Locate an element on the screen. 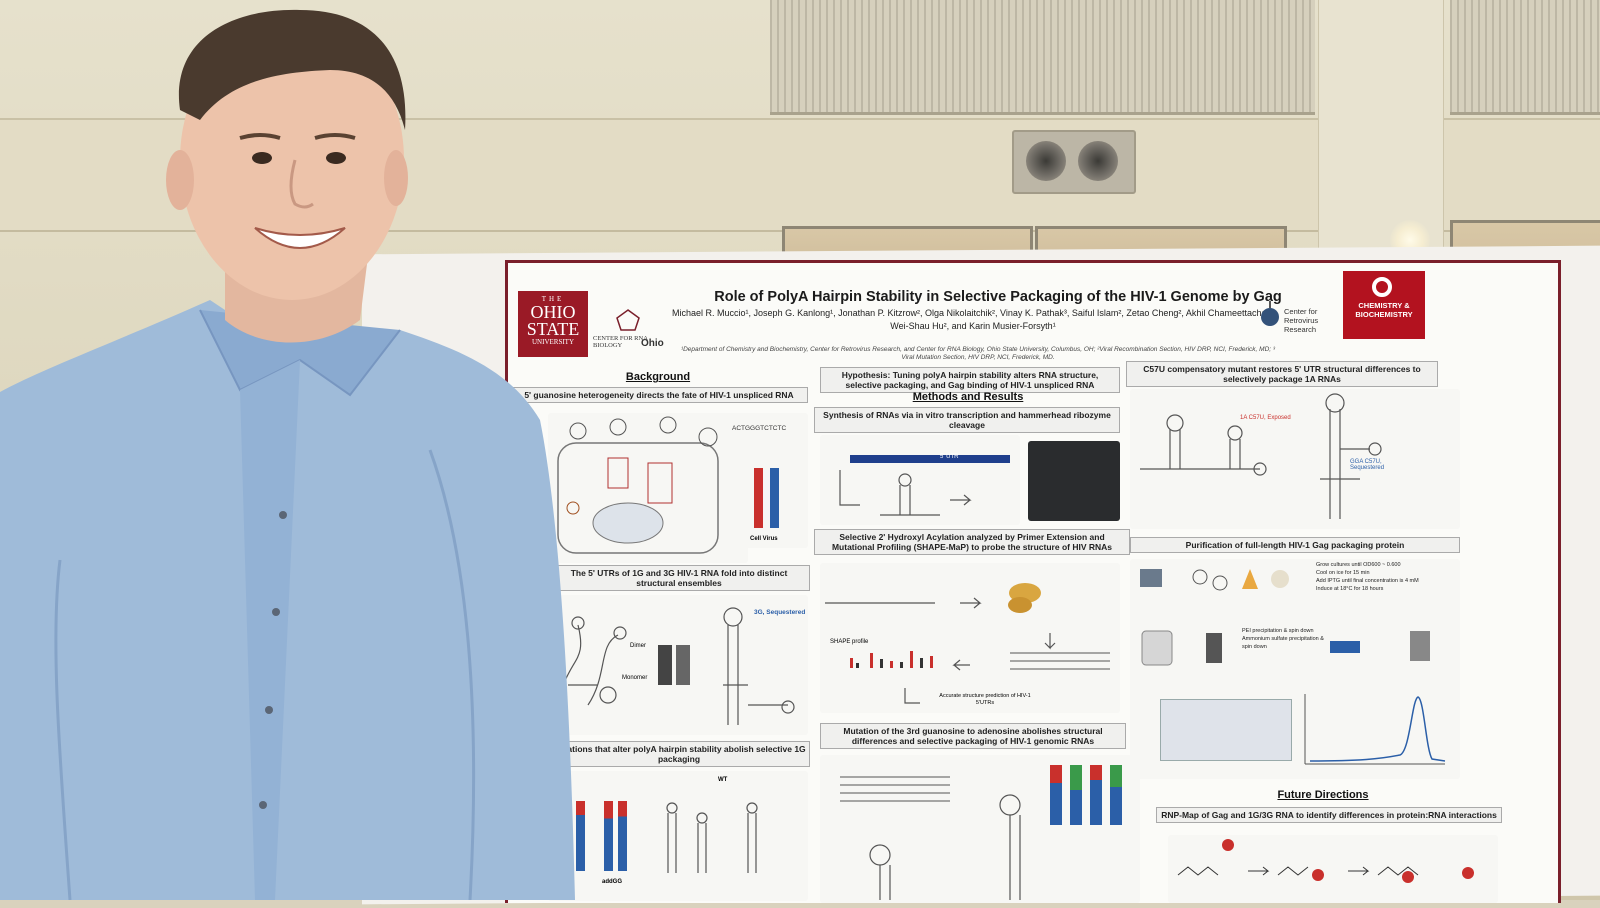 This screenshot has height=908, width=1600. cell-diagram-figure is located at coordinates (648, 488).